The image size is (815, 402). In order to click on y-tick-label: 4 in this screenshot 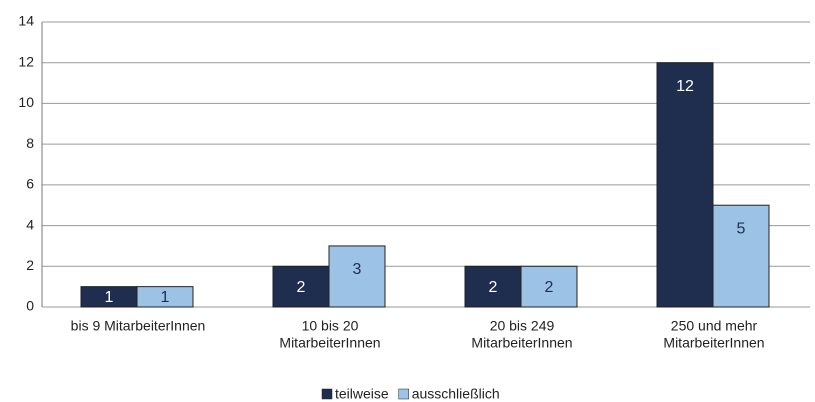, I will do `click(30, 224)`.